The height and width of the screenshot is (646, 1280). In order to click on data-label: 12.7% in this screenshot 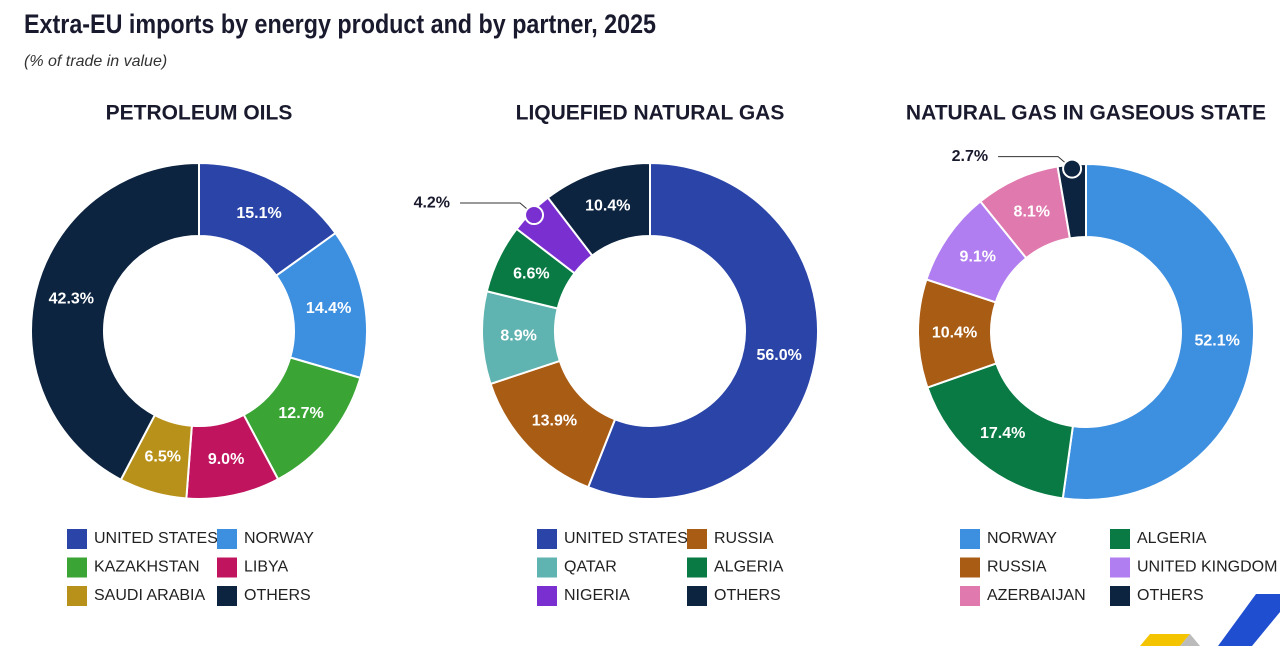, I will do `click(300, 413)`.